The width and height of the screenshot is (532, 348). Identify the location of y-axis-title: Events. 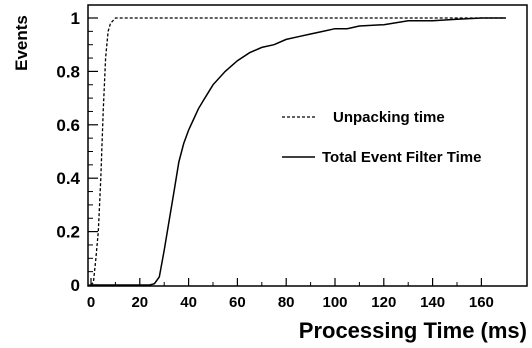
(21, 43).